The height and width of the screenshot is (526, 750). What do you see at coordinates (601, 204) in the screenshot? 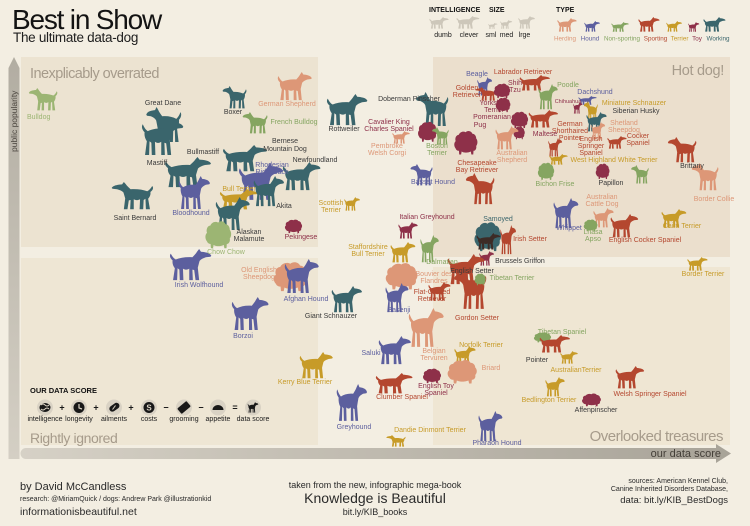
I see `svg-text: Cattle Dog` at bounding box center [601, 204].